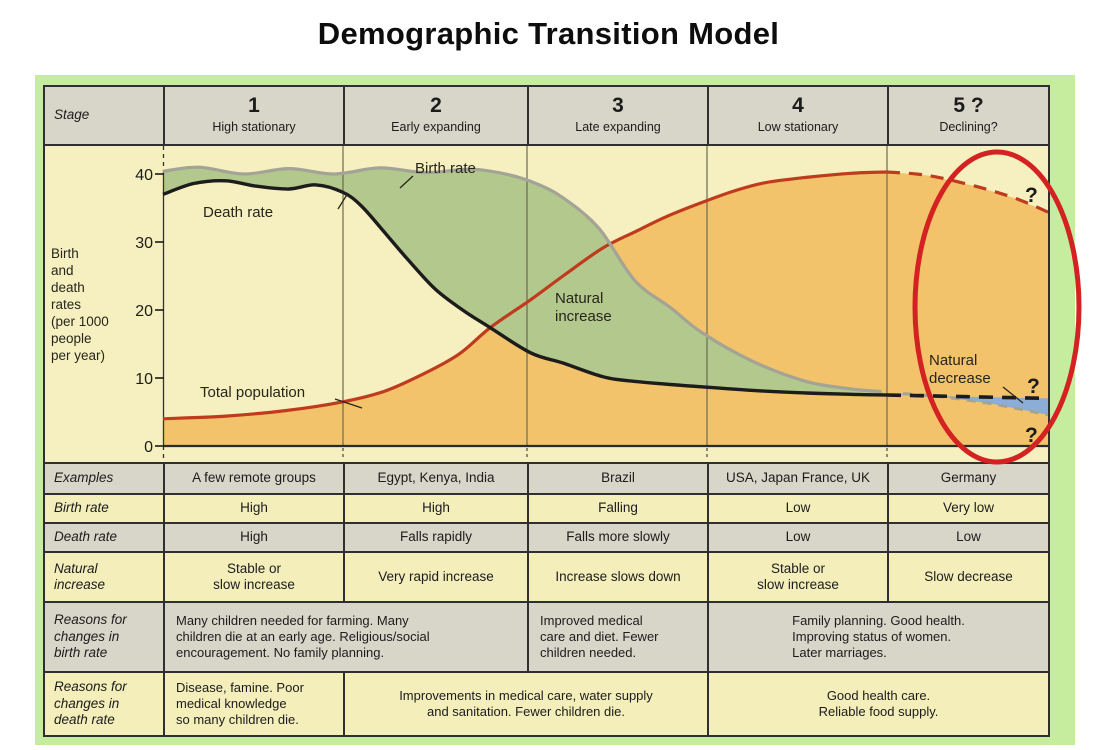  I want to click on stage-number: 1, so click(254, 106).